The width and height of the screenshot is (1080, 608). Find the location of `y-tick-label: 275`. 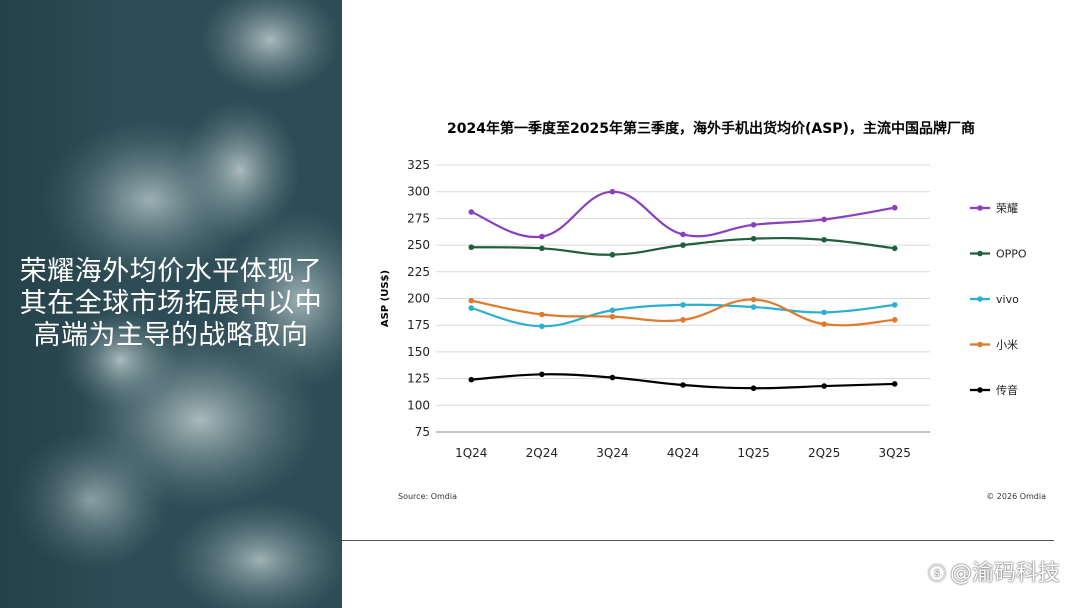

y-tick-label: 275 is located at coordinates (418, 218).